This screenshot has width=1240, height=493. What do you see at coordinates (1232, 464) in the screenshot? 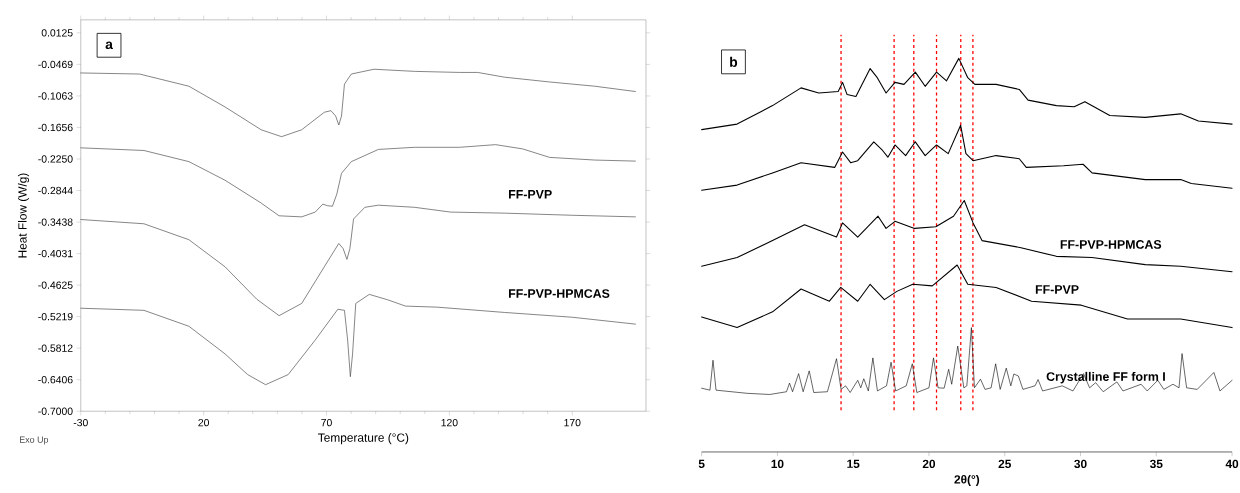
I see `x-tick-label: 40` at bounding box center [1232, 464].